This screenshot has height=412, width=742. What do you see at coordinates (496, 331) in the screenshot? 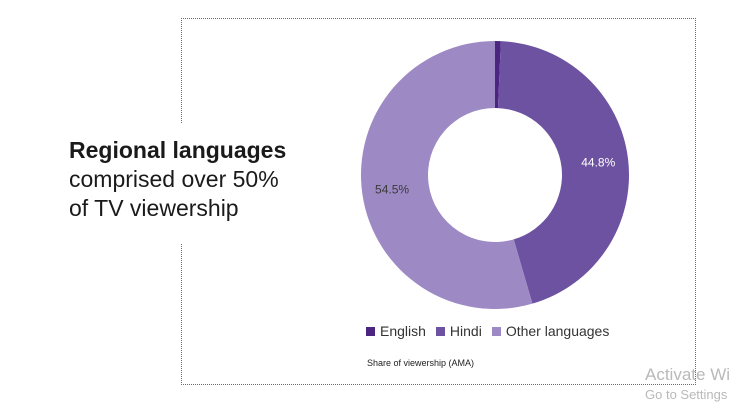
I see `legend-swatch-other` at bounding box center [496, 331].